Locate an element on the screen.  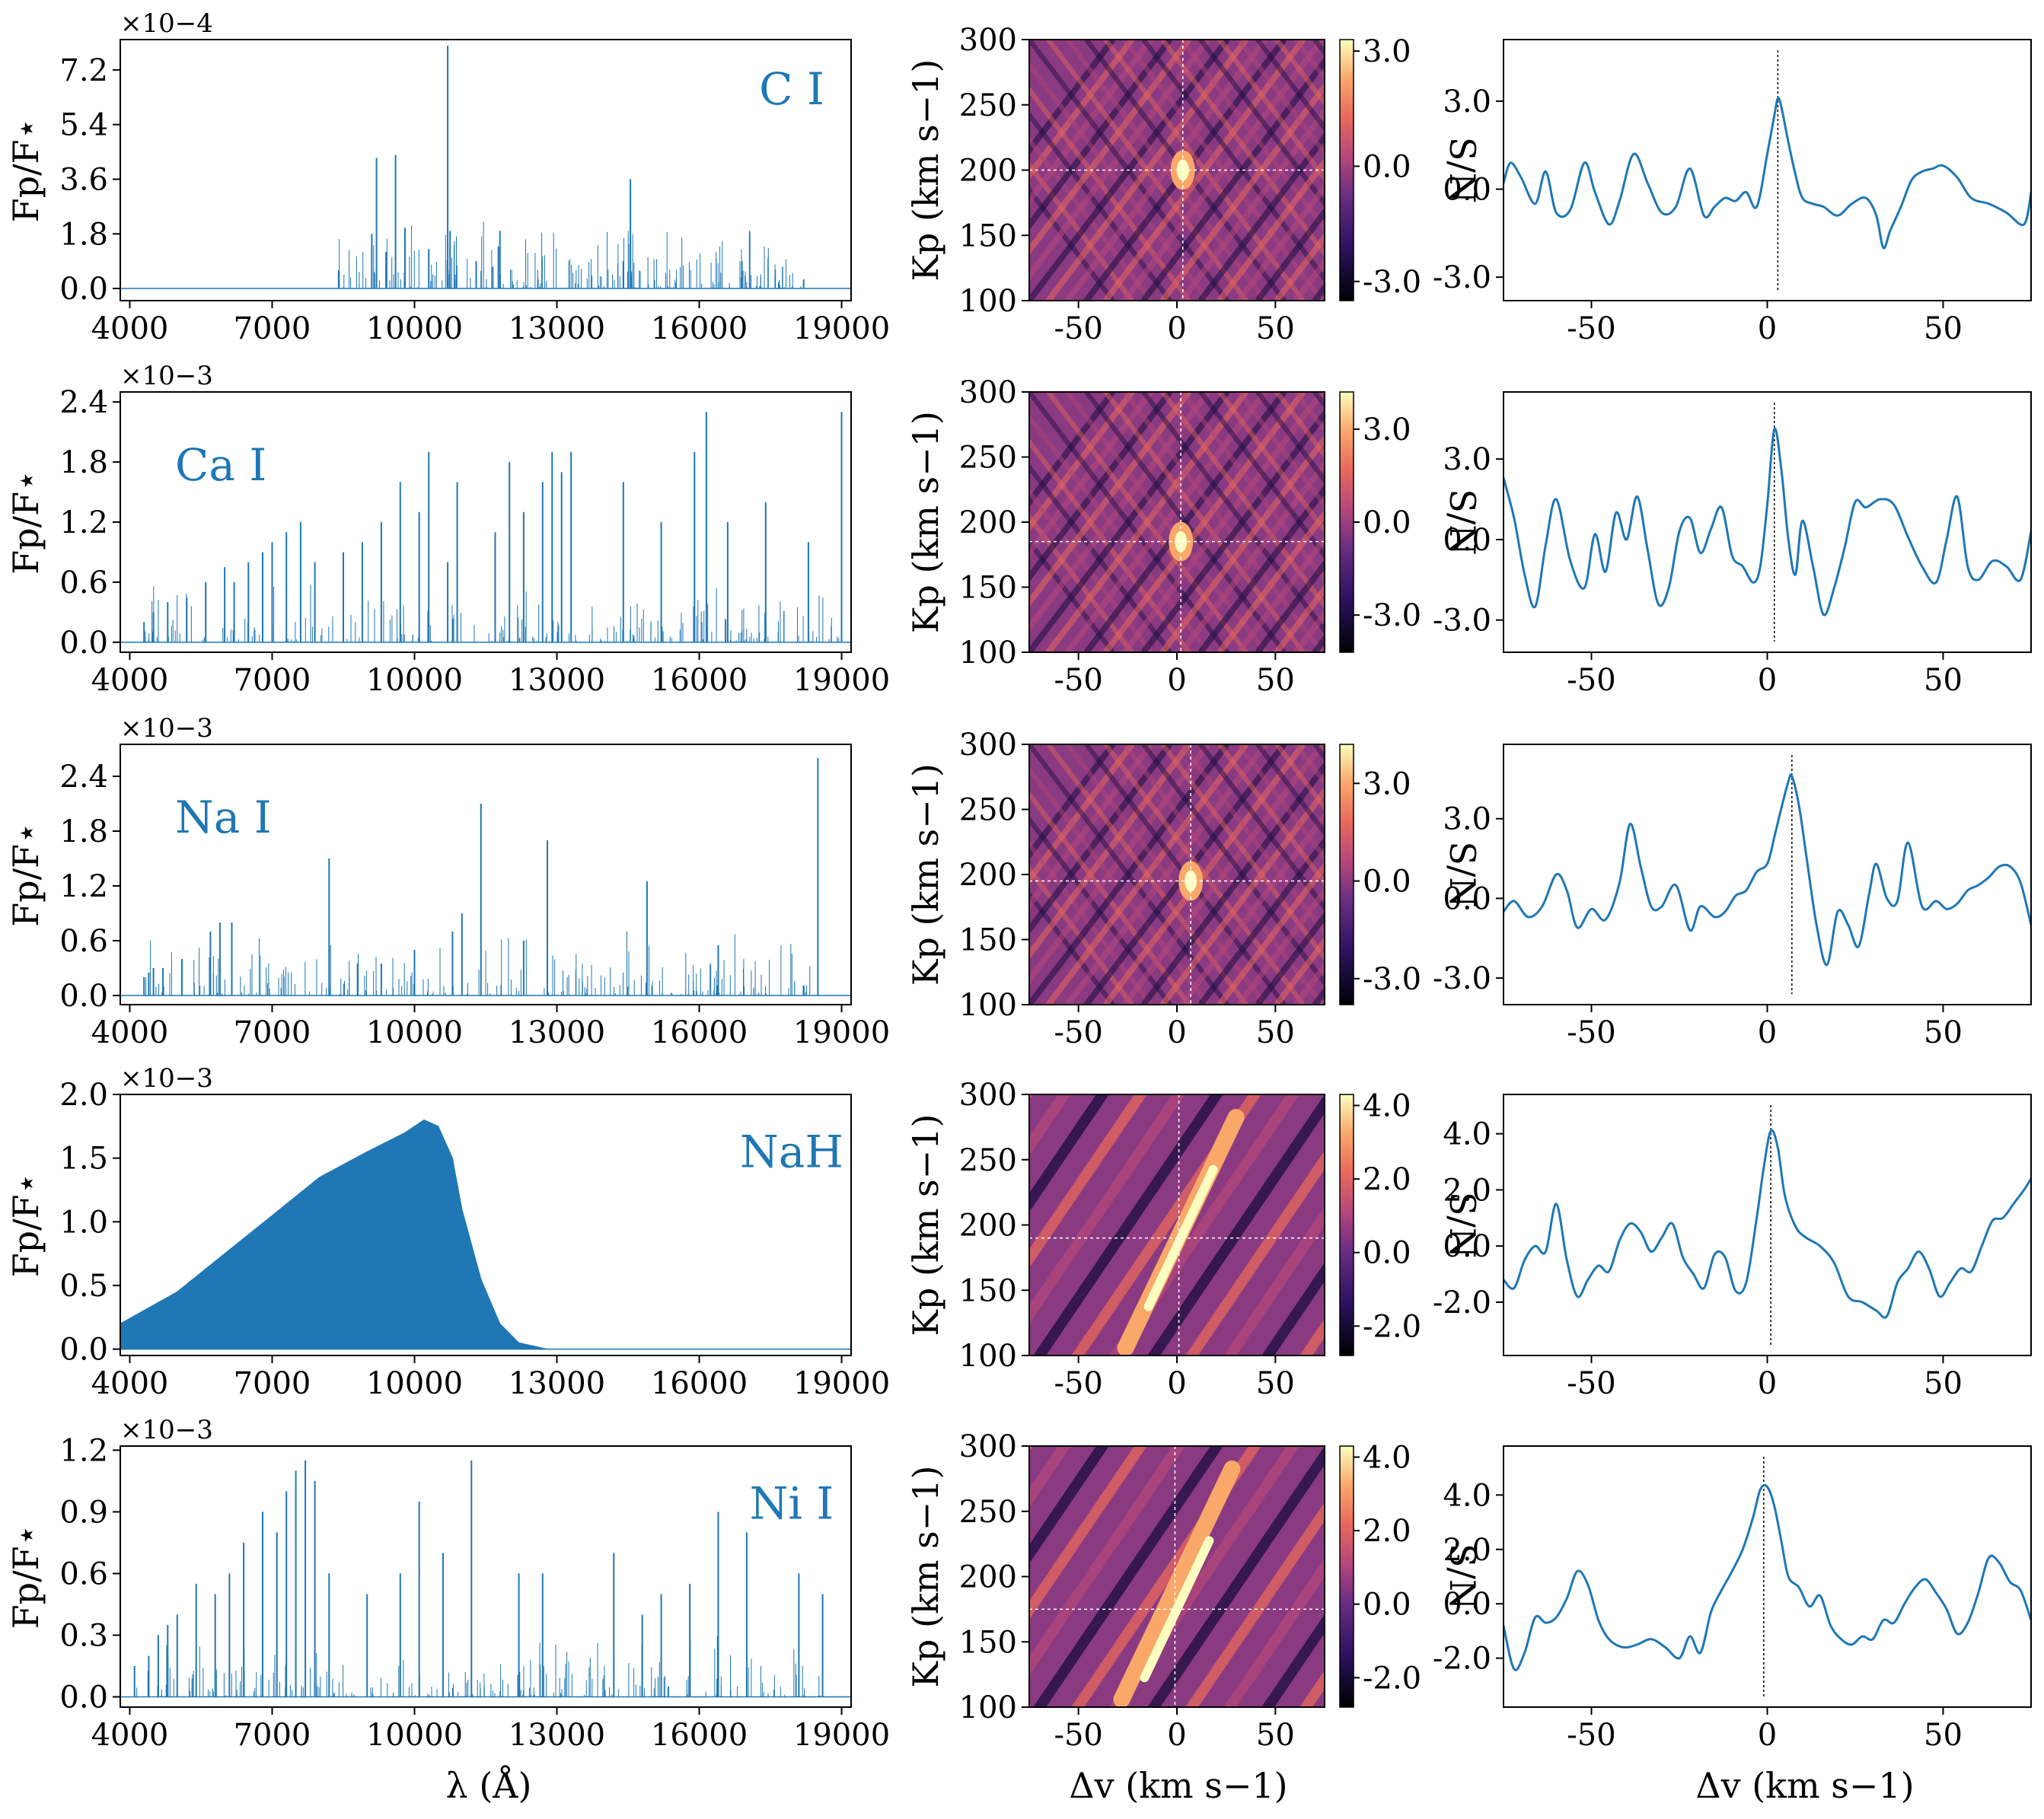
ccf-panel: -50 0 50 -2.0 0.0 2.0 4.0 is located at coordinates (1732, 1599).